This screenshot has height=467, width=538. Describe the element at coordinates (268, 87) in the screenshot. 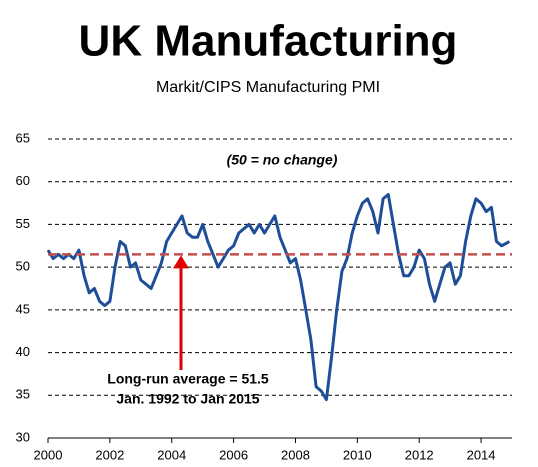

I see `chart-subtitle: Markit/CIPS Manufacturing PMI` at that location.